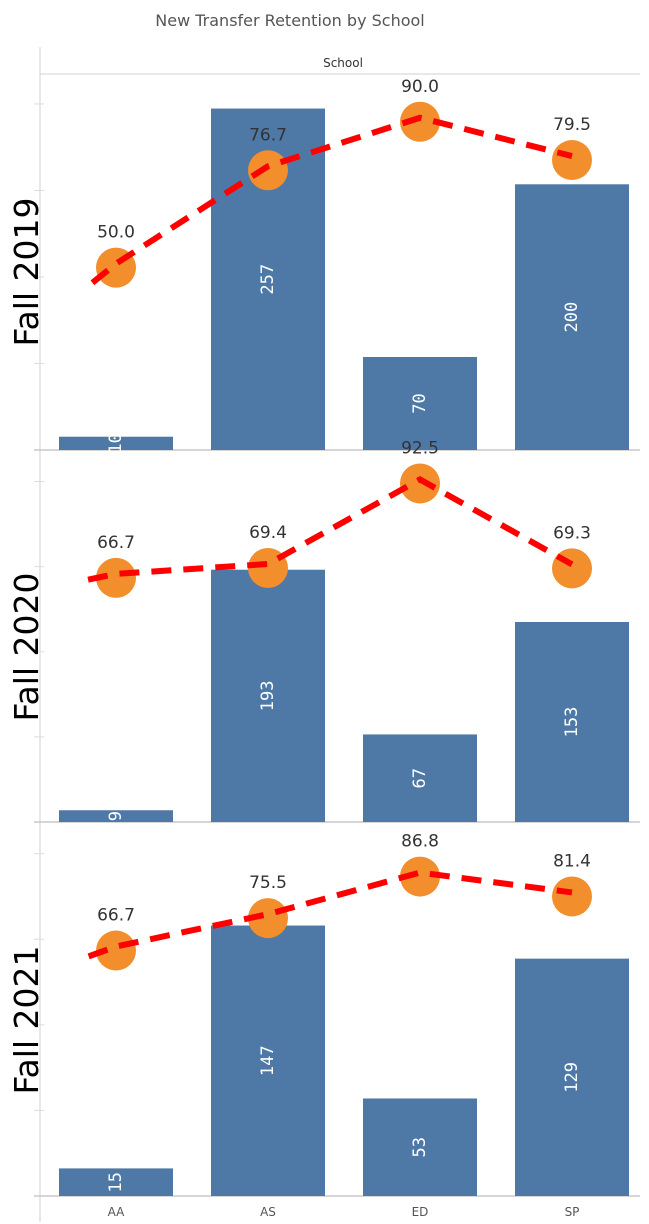 Image resolution: width=649 pixels, height=1224 pixels. I want to click on bar-value-label: 70, so click(420, 403).